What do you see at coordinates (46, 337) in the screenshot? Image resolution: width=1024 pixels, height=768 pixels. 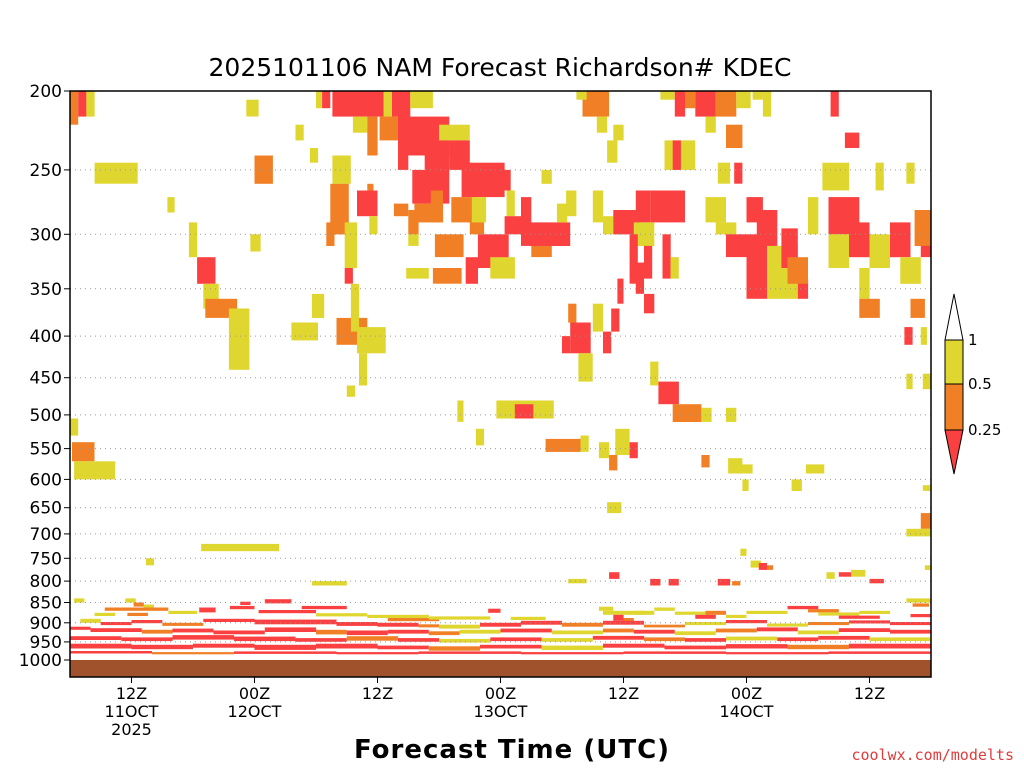 I see `y-tick-label: 400` at bounding box center [46, 337].